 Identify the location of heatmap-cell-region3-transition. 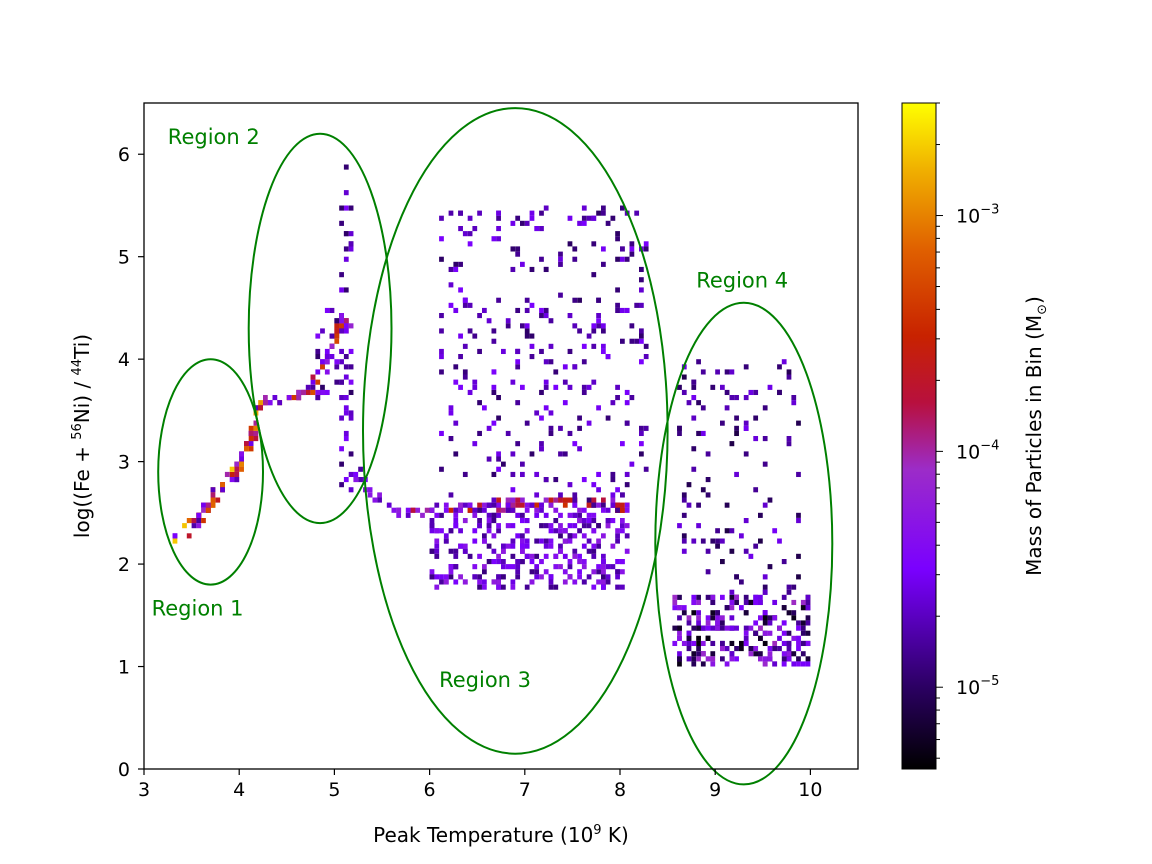
(360, 469).